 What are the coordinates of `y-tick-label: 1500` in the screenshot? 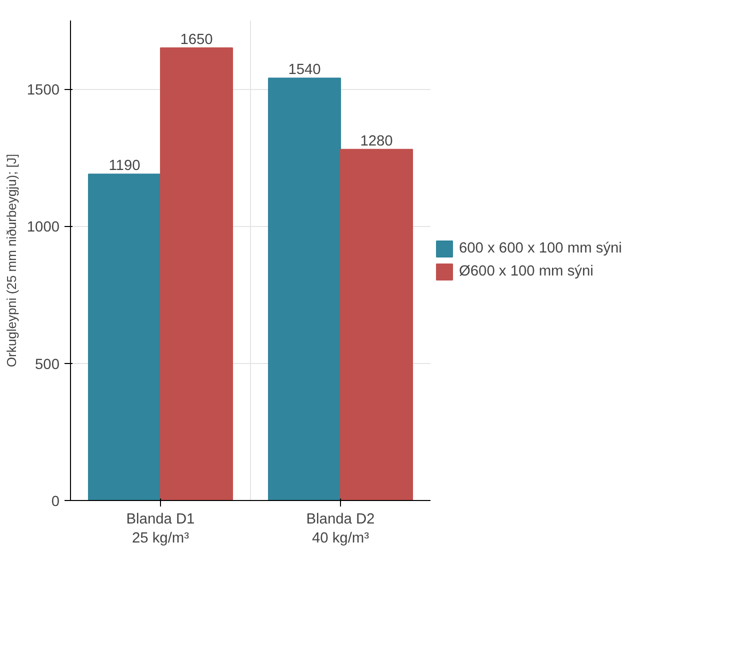 It's located at (43, 90).